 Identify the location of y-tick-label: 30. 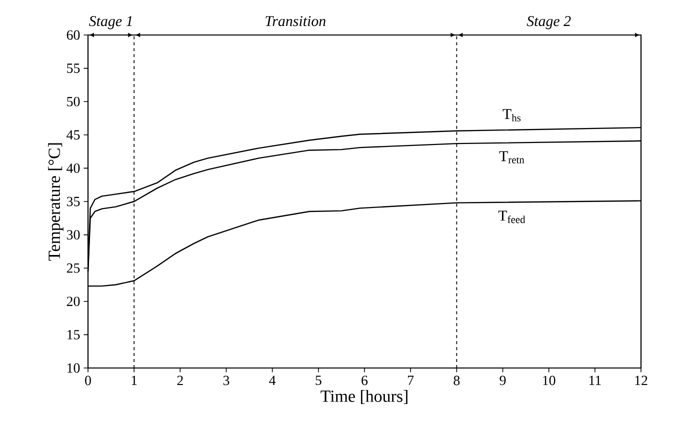
(73, 235).